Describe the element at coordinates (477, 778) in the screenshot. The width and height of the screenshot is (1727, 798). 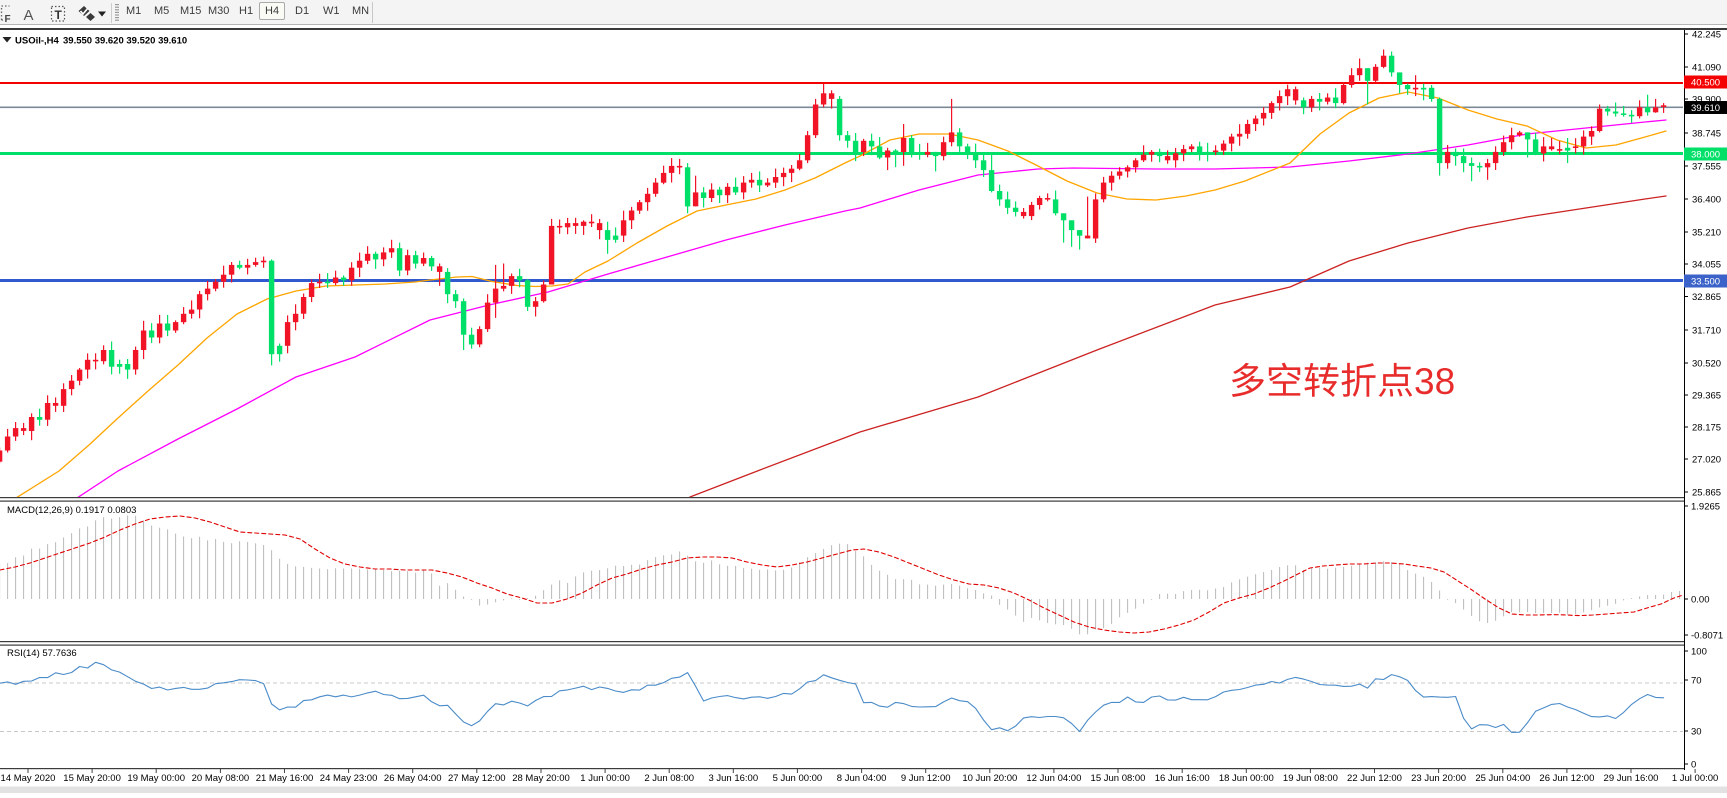
I see `svg-text: 27 May 12:00` at that location.